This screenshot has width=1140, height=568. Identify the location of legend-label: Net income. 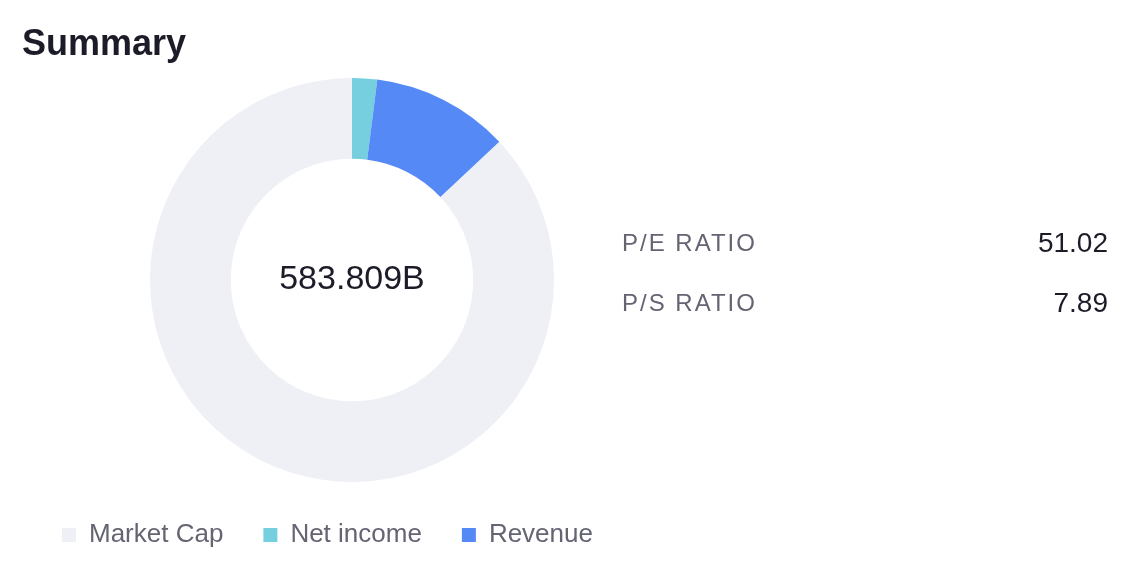
(356, 533).